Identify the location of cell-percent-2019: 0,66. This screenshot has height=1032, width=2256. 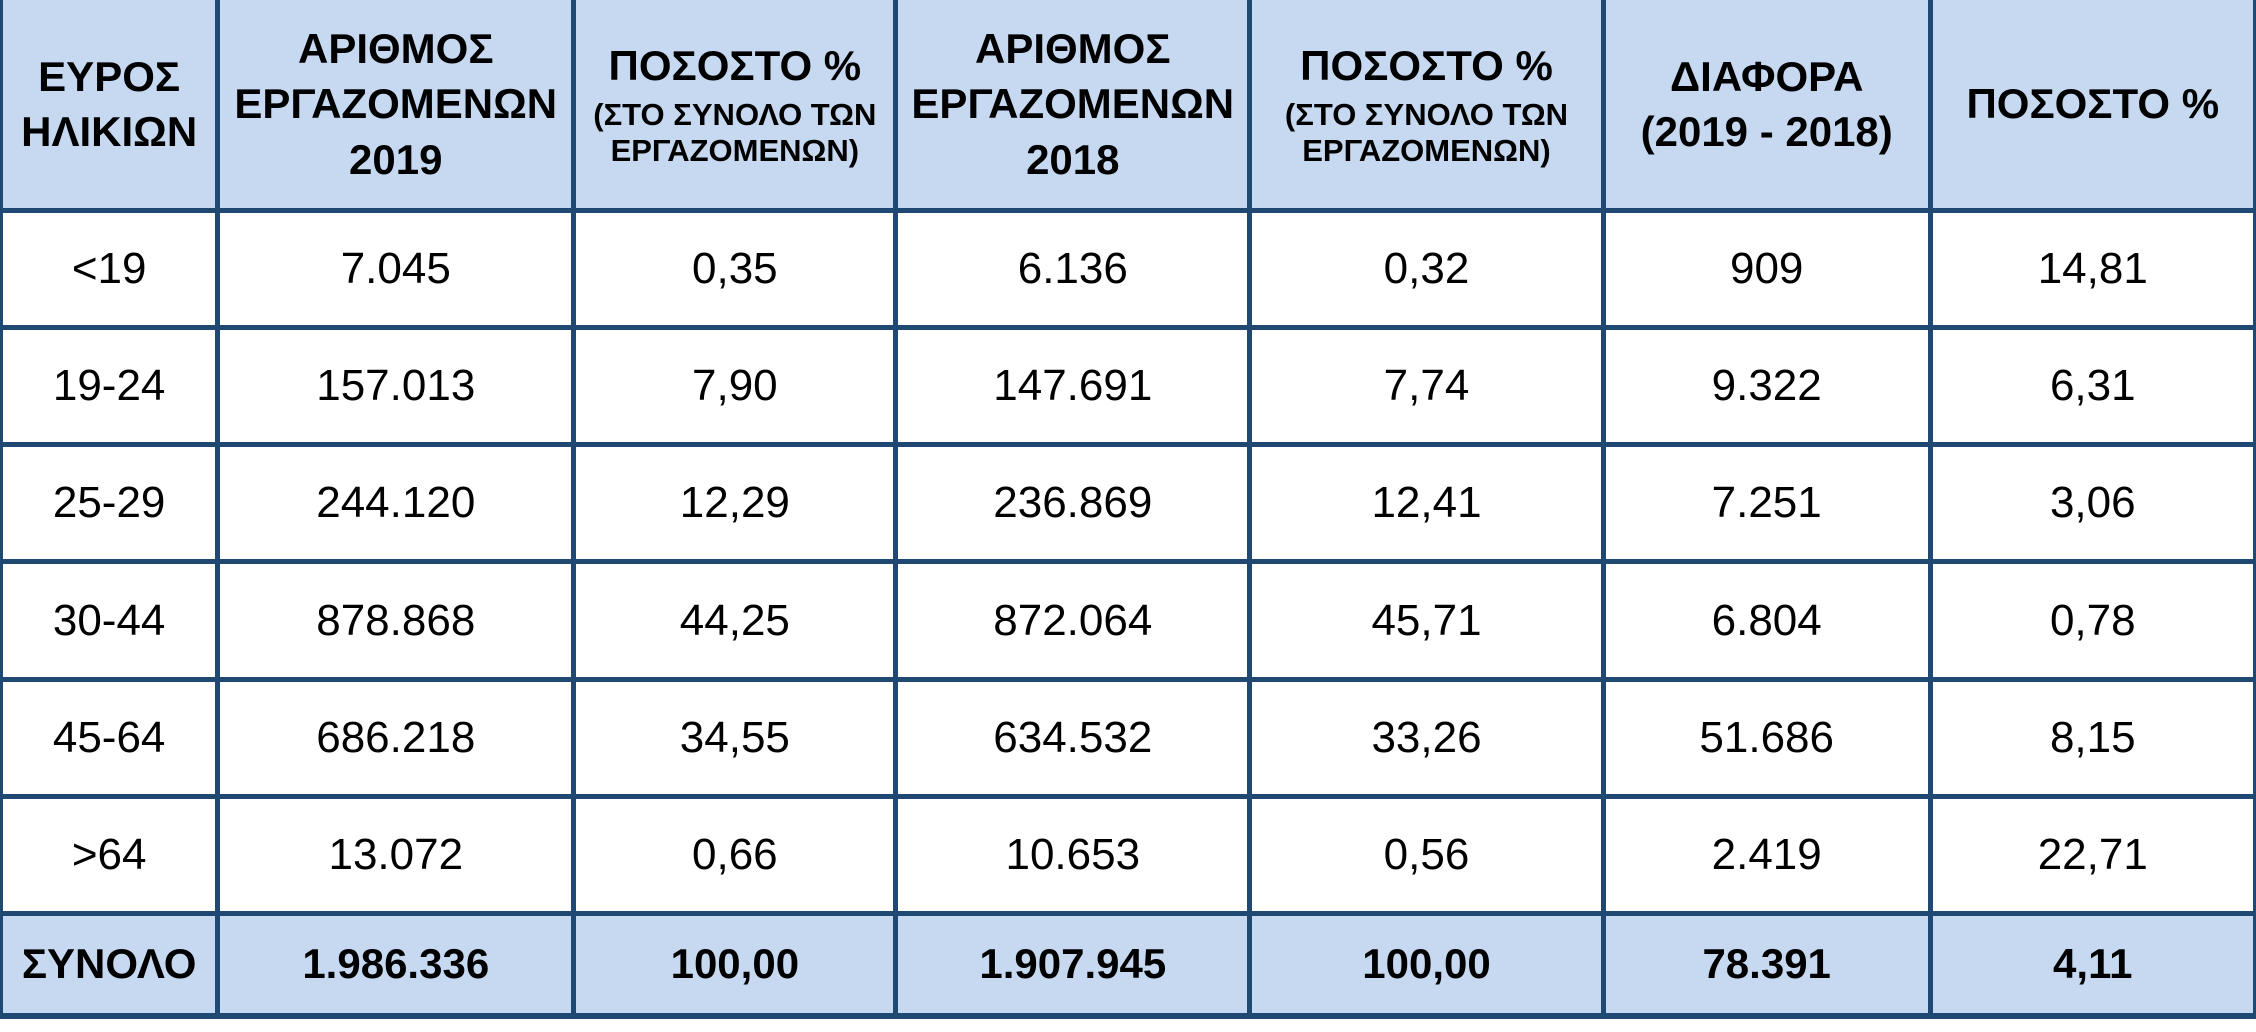
(735, 854).